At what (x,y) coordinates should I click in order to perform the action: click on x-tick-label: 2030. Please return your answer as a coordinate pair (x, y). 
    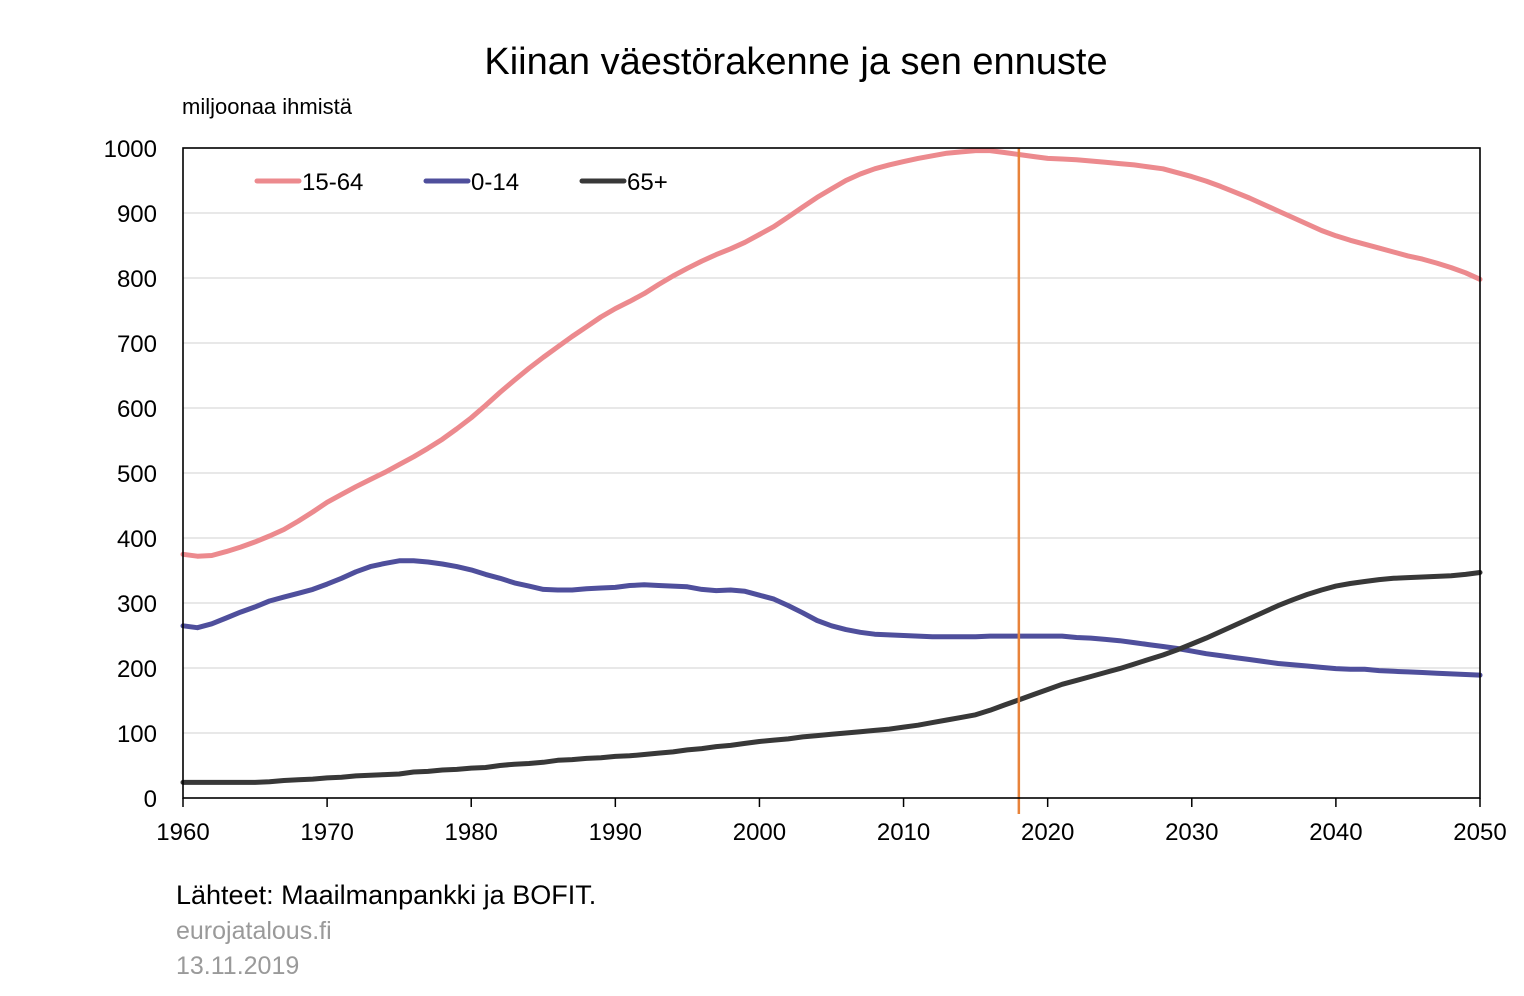
    Looking at the image, I should click on (1191, 832).